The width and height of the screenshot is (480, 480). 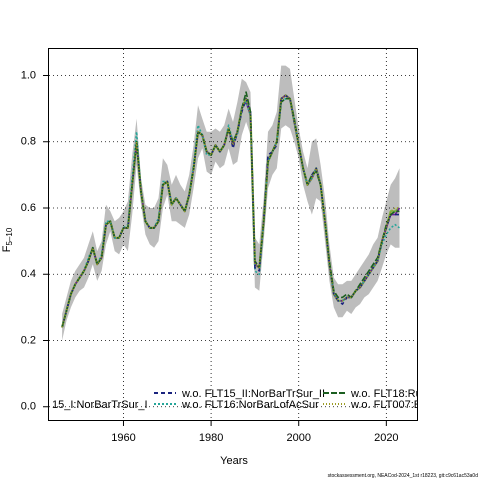 I want to click on x-tick-label: 1960, so click(x=123, y=438).